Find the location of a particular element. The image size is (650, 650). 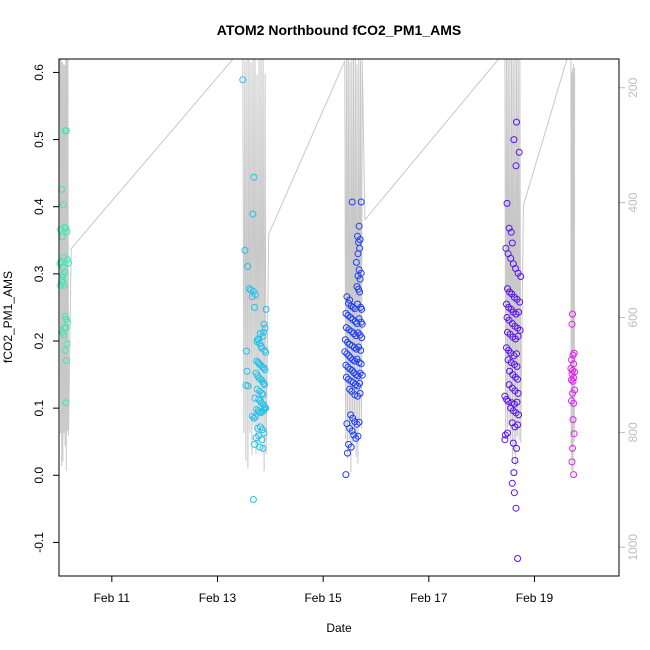

y-tick-label: 0.5 is located at coordinates (39, 139).